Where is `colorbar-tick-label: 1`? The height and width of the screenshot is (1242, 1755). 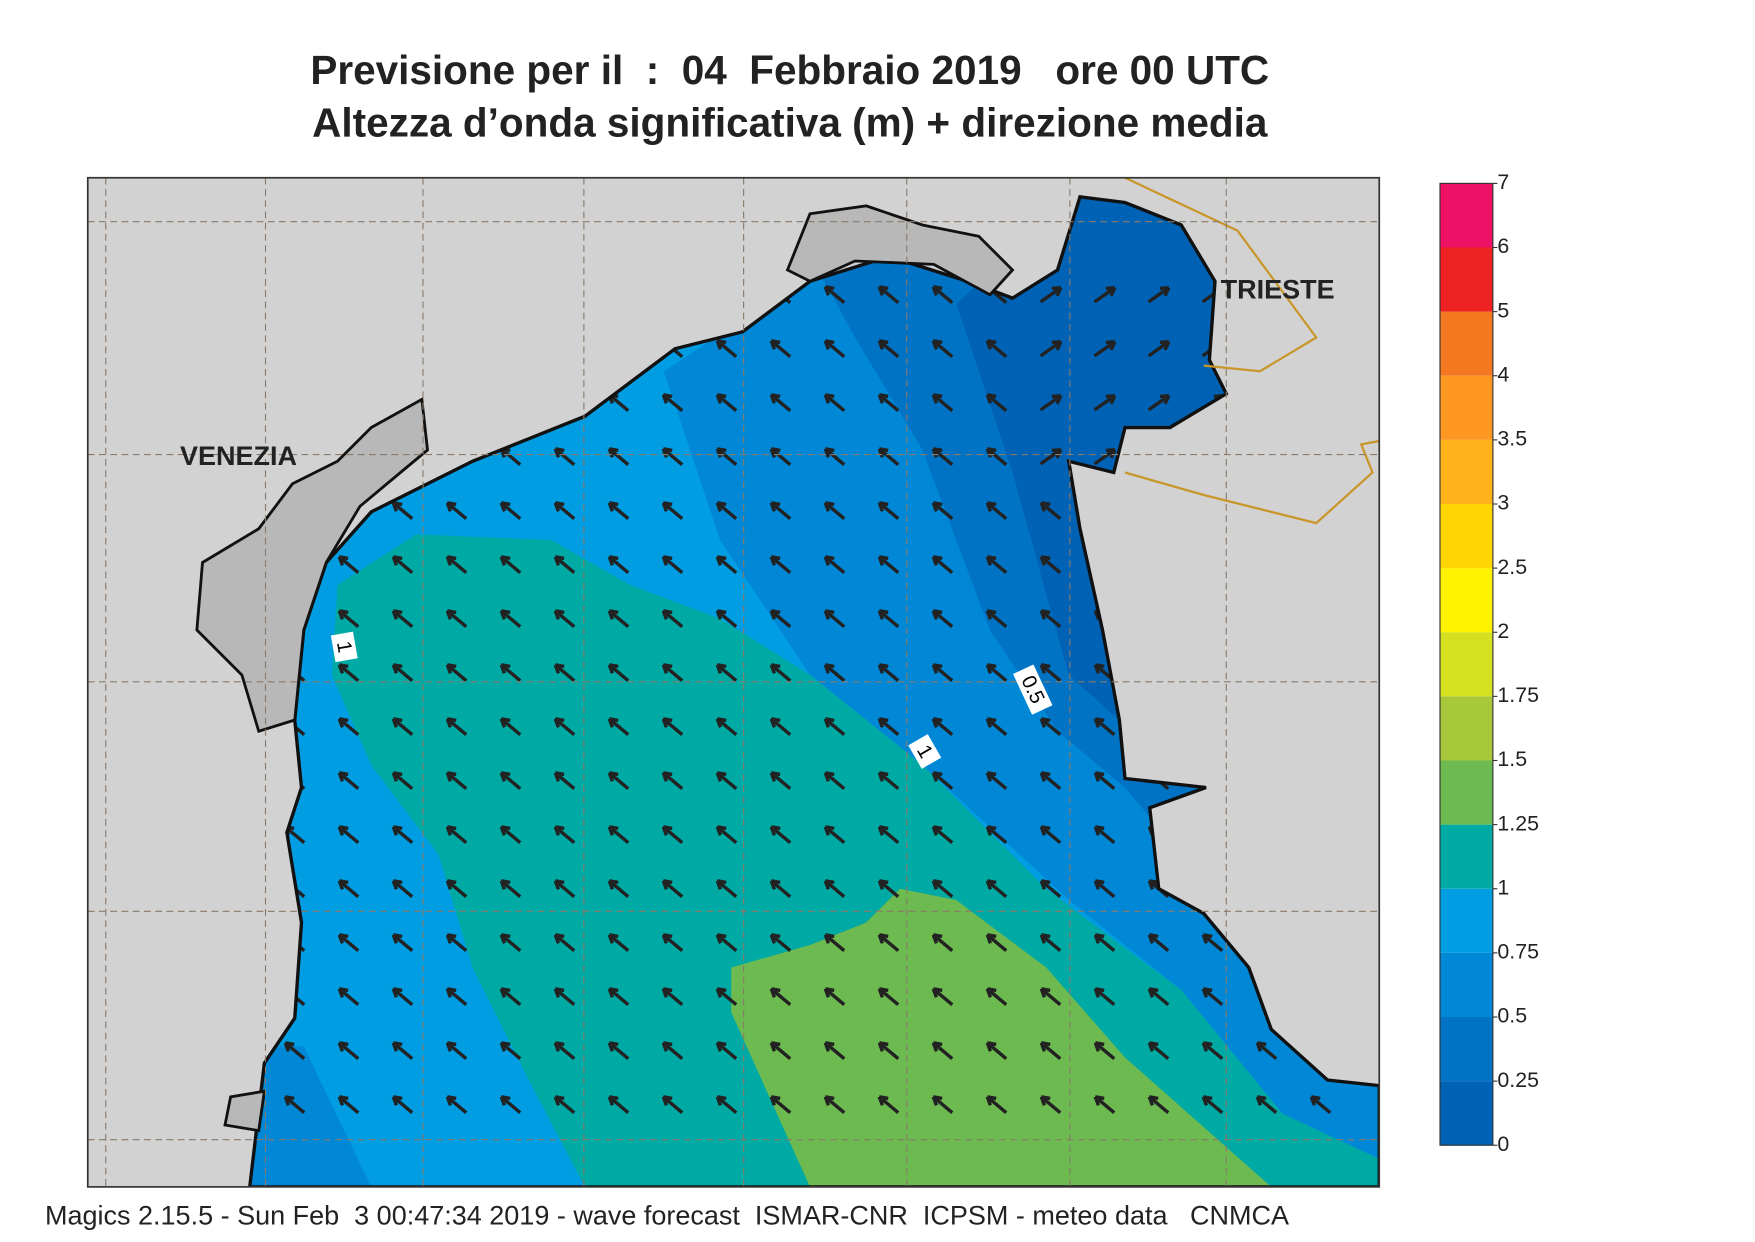
colorbar-tick-label: 1 is located at coordinates (1503, 887).